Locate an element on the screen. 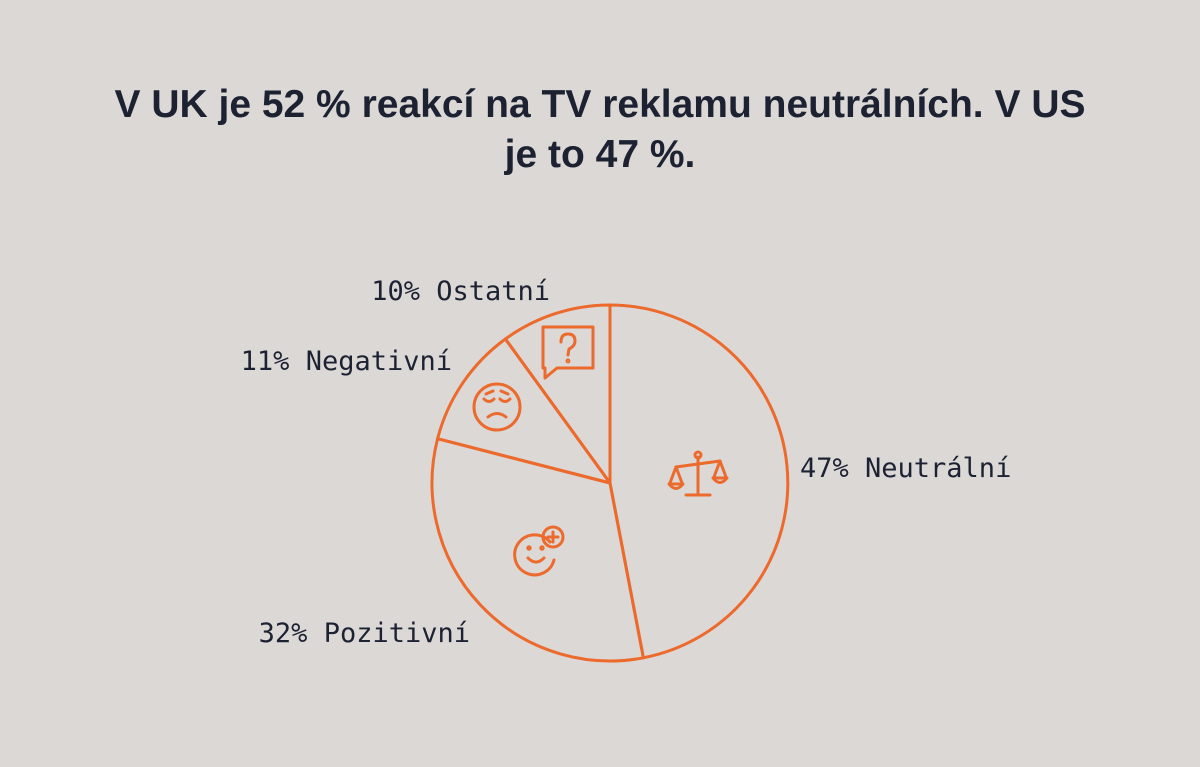 The width and height of the screenshot is (1200, 767). smiley-plus-icon is located at coordinates (539, 551).